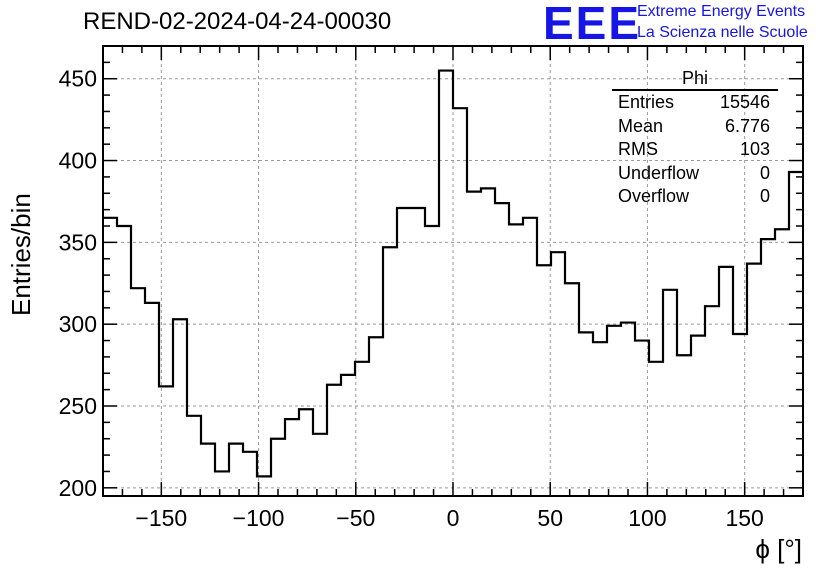 Image resolution: width=836 pixels, height=572 pixels. What do you see at coordinates (695, 150) in the screenshot?
I see `stats-row-rms: RMS 103` at bounding box center [695, 150].